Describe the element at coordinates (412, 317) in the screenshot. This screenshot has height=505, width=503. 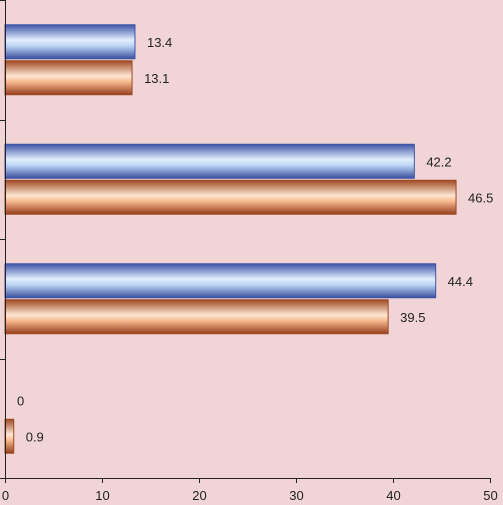
I see `value-label: 39.5` at that location.